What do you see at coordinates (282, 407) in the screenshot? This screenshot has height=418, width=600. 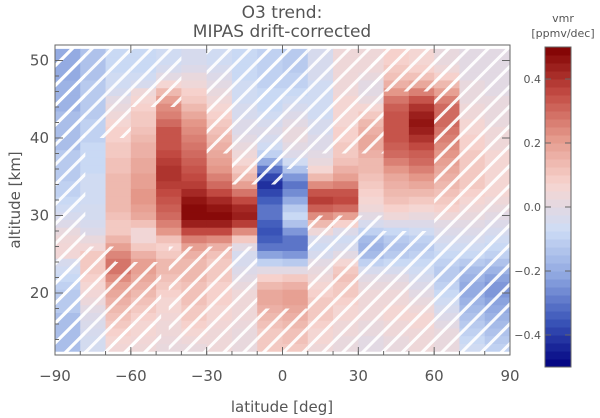 I see `x-axis-label: latitude [deg]` at bounding box center [282, 407].